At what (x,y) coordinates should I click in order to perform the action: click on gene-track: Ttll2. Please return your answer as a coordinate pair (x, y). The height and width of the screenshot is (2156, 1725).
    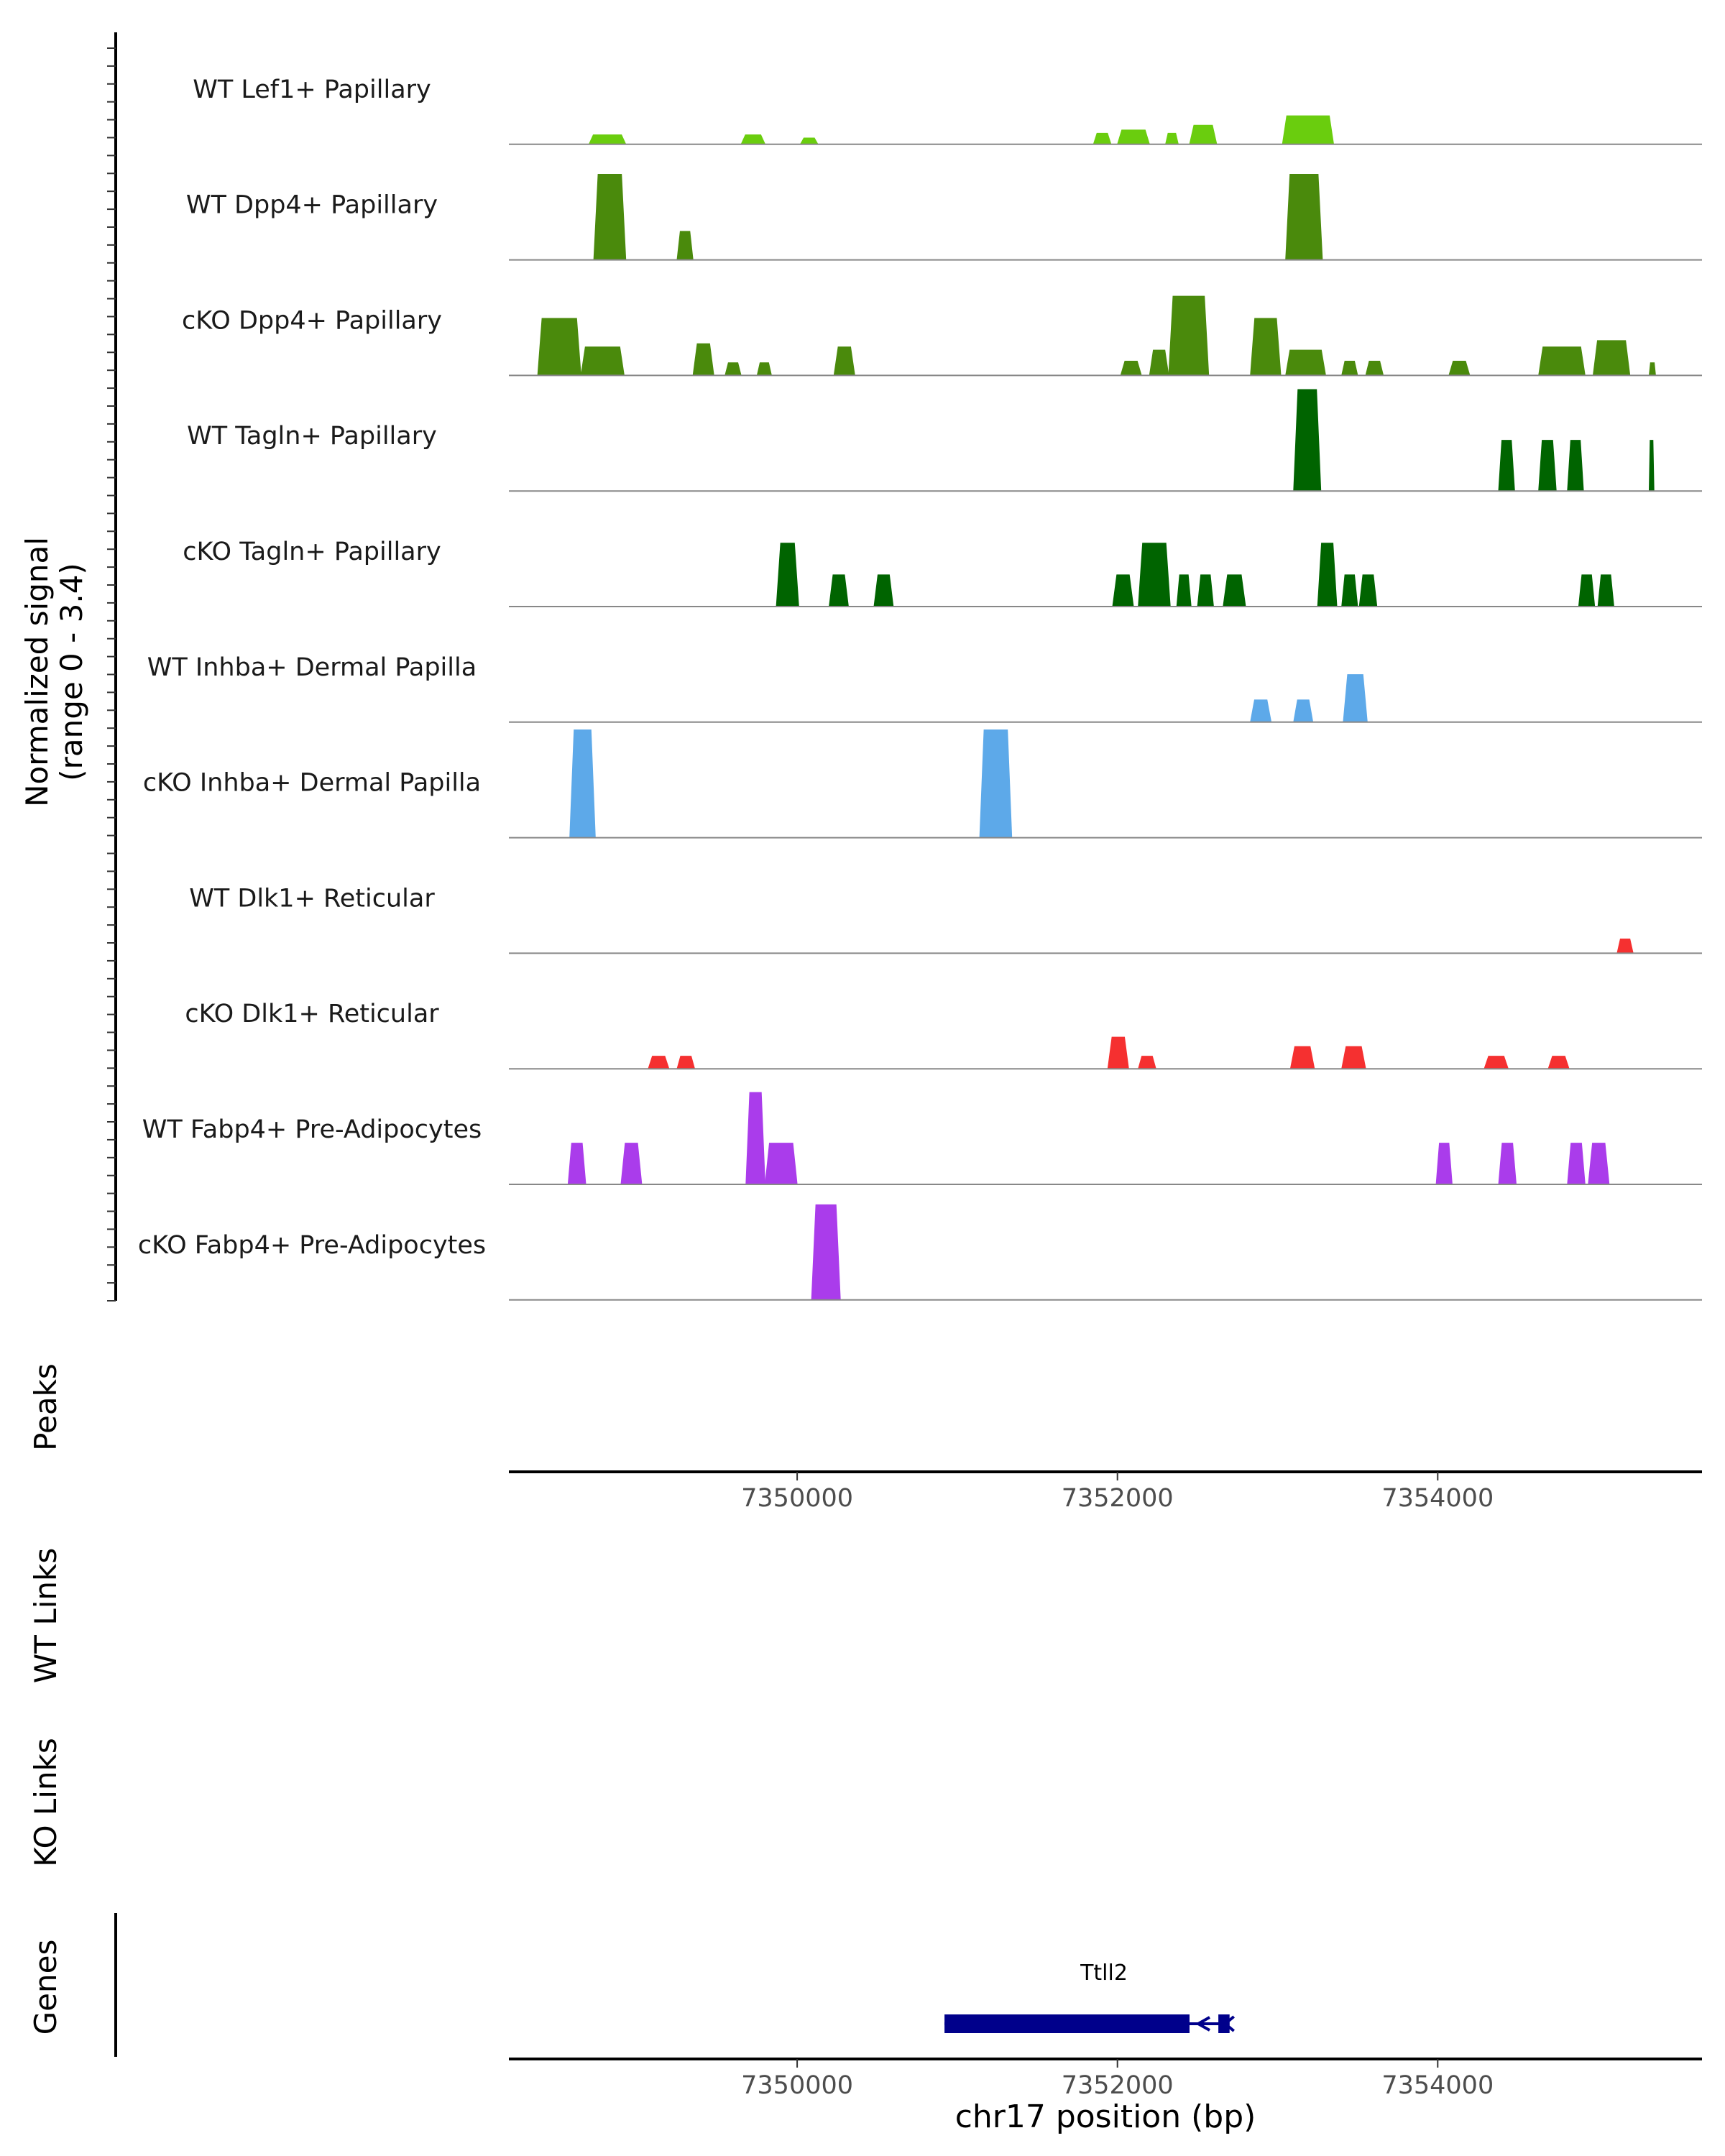
    Looking at the image, I should click on (1089, 1997).